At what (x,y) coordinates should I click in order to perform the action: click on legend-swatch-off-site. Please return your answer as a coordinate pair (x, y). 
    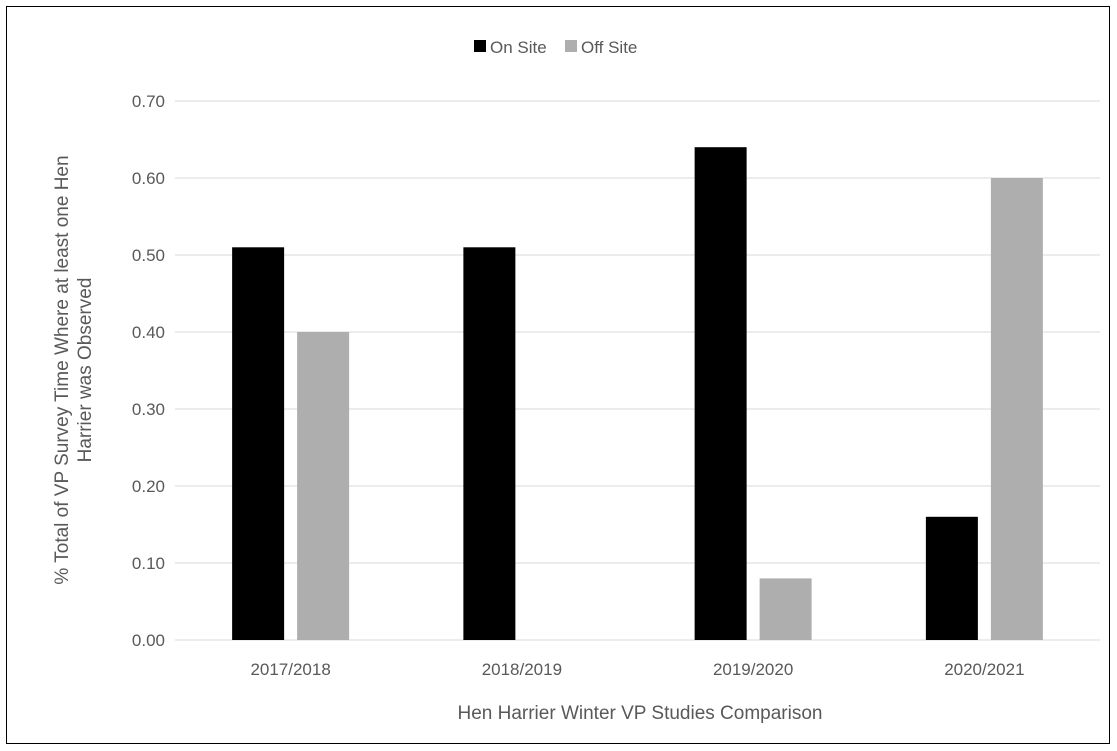
    Looking at the image, I should click on (571, 46).